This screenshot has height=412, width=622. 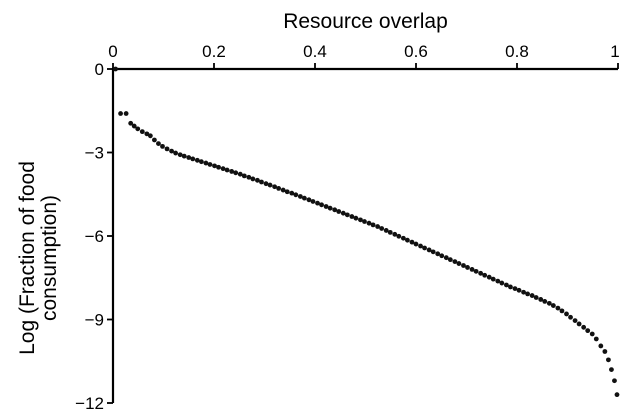 What do you see at coordinates (365, 21) in the screenshot?
I see `x-axis-title: Resource overlap` at bounding box center [365, 21].